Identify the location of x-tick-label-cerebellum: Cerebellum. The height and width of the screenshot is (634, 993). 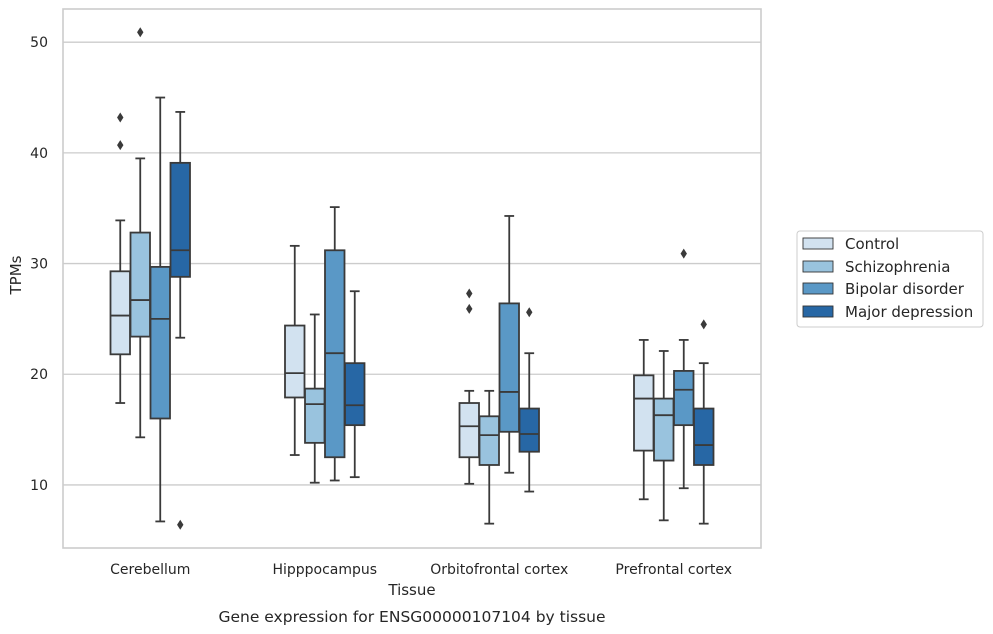
(150, 570).